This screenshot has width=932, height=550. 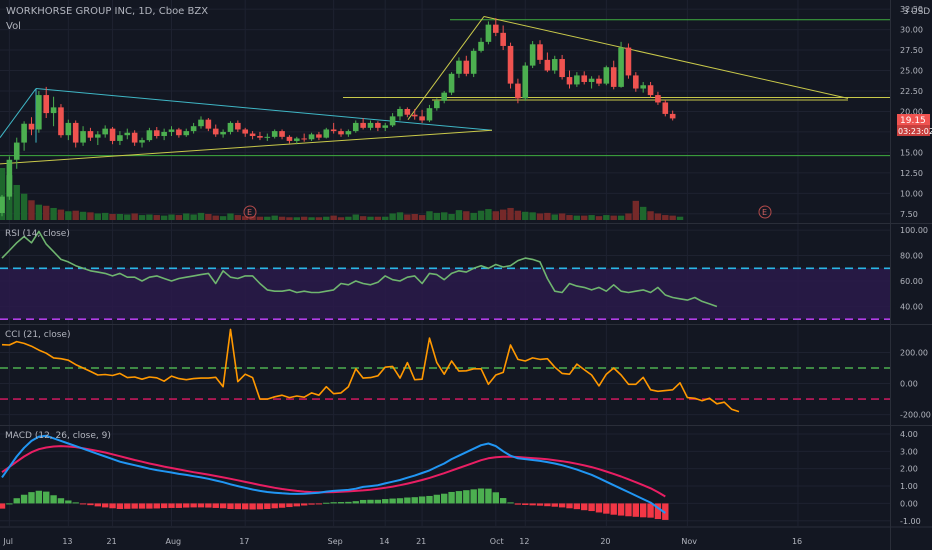 I want to click on macd-pane: MACD (12, 26, close, 9), so click(x=334, y=475).